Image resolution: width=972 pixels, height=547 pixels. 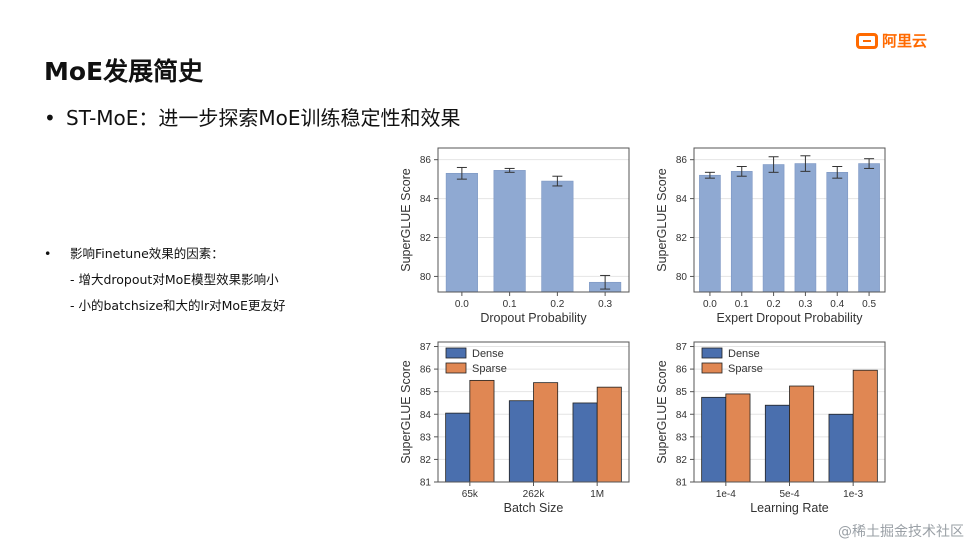 I want to click on brand-logo: 阿里云, so click(x=891, y=40).